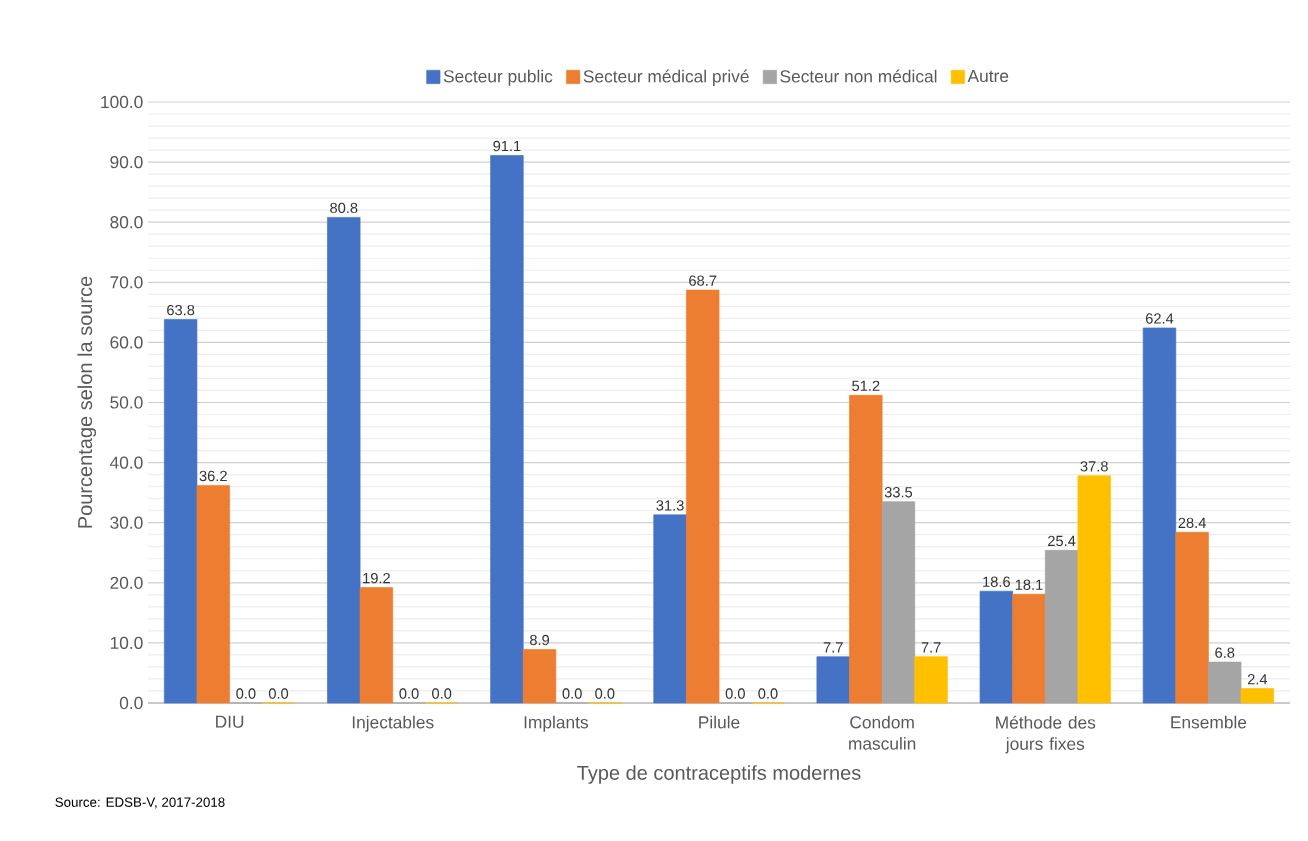 Image resolution: width=1308 pixels, height=841 pixels. I want to click on x-axis-title: Type de contraceptifs modernes, so click(719, 774).